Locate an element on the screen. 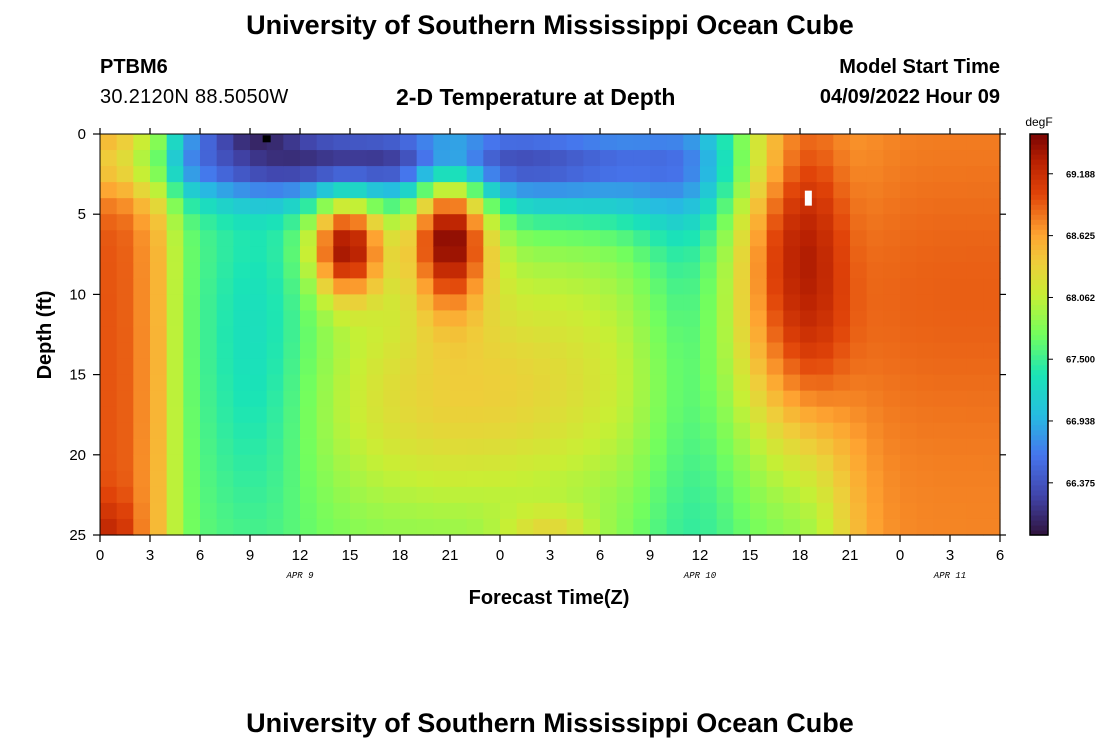  colorbar-tick-label: 68.062 is located at coordinates (1080, 298).